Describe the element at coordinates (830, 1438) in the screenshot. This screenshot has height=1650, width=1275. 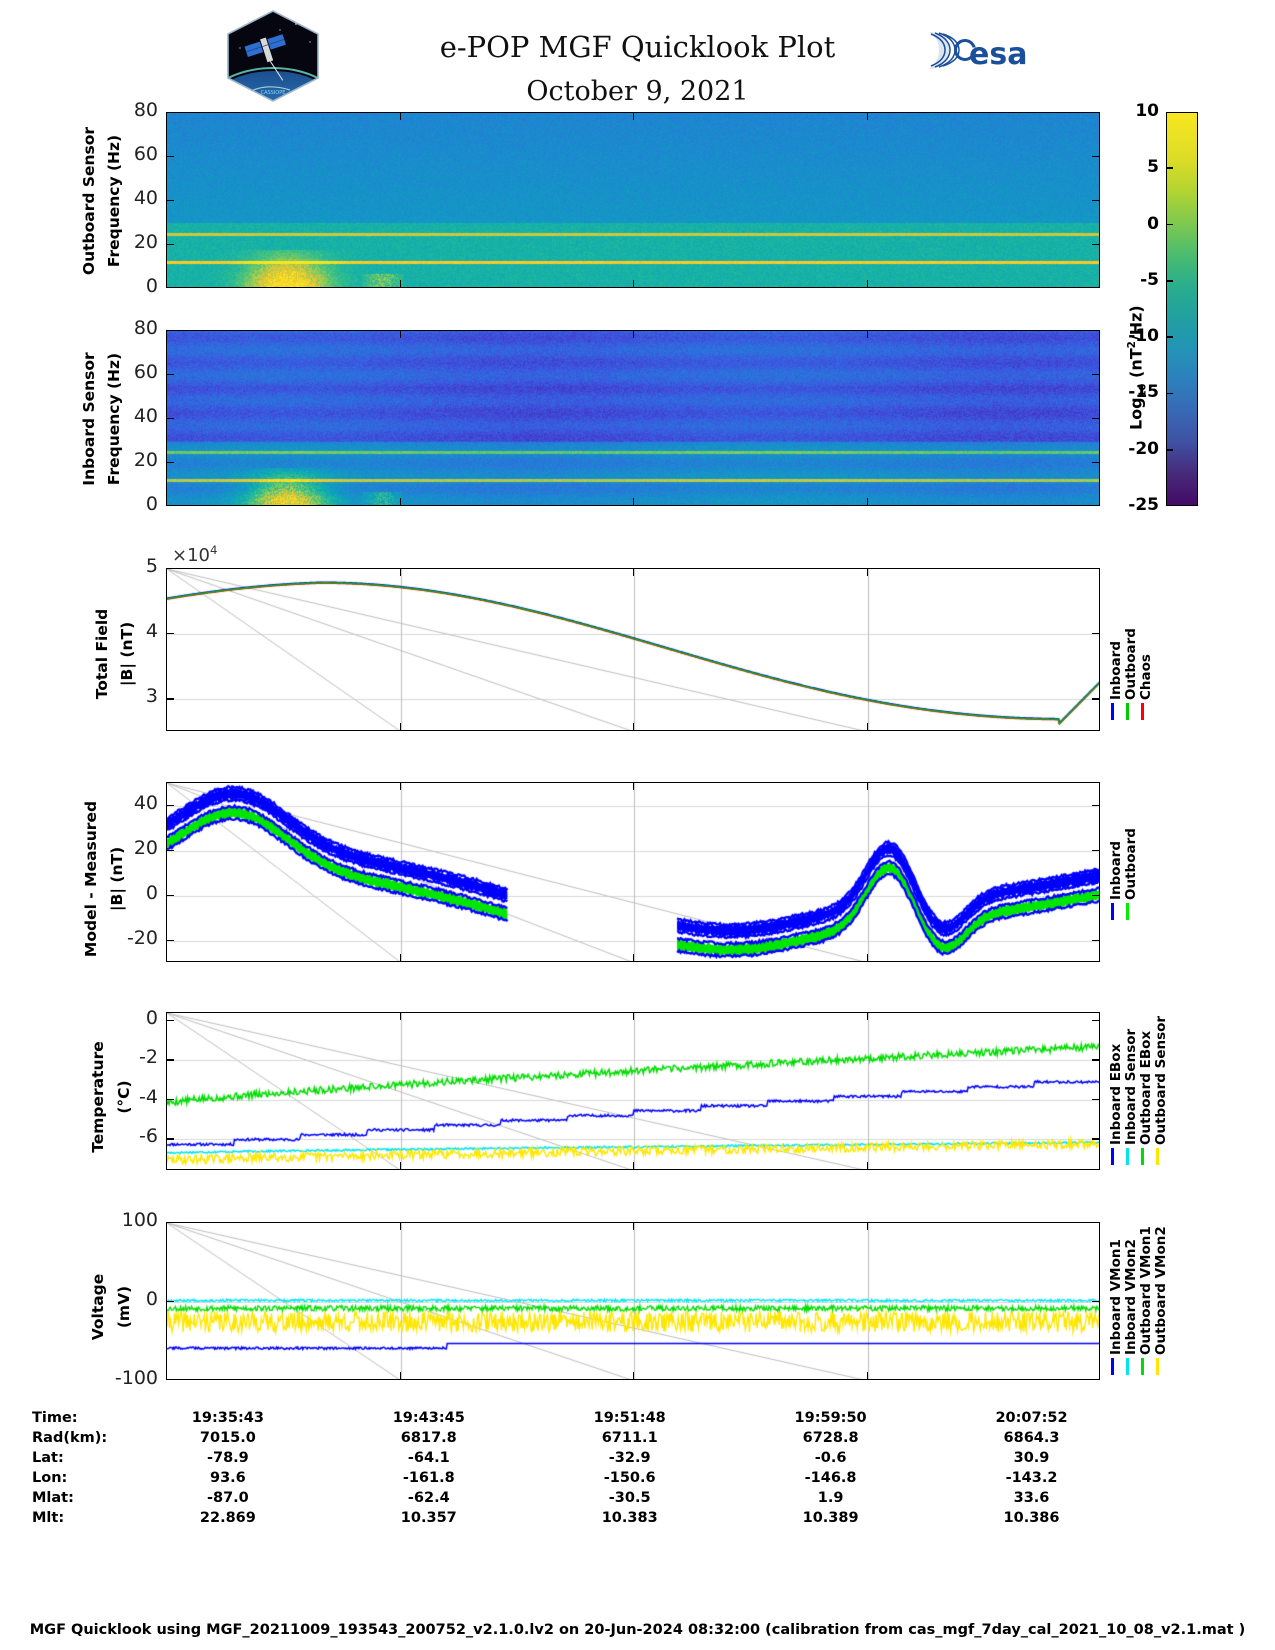
I see `table-cell: 6728.8` at that location.